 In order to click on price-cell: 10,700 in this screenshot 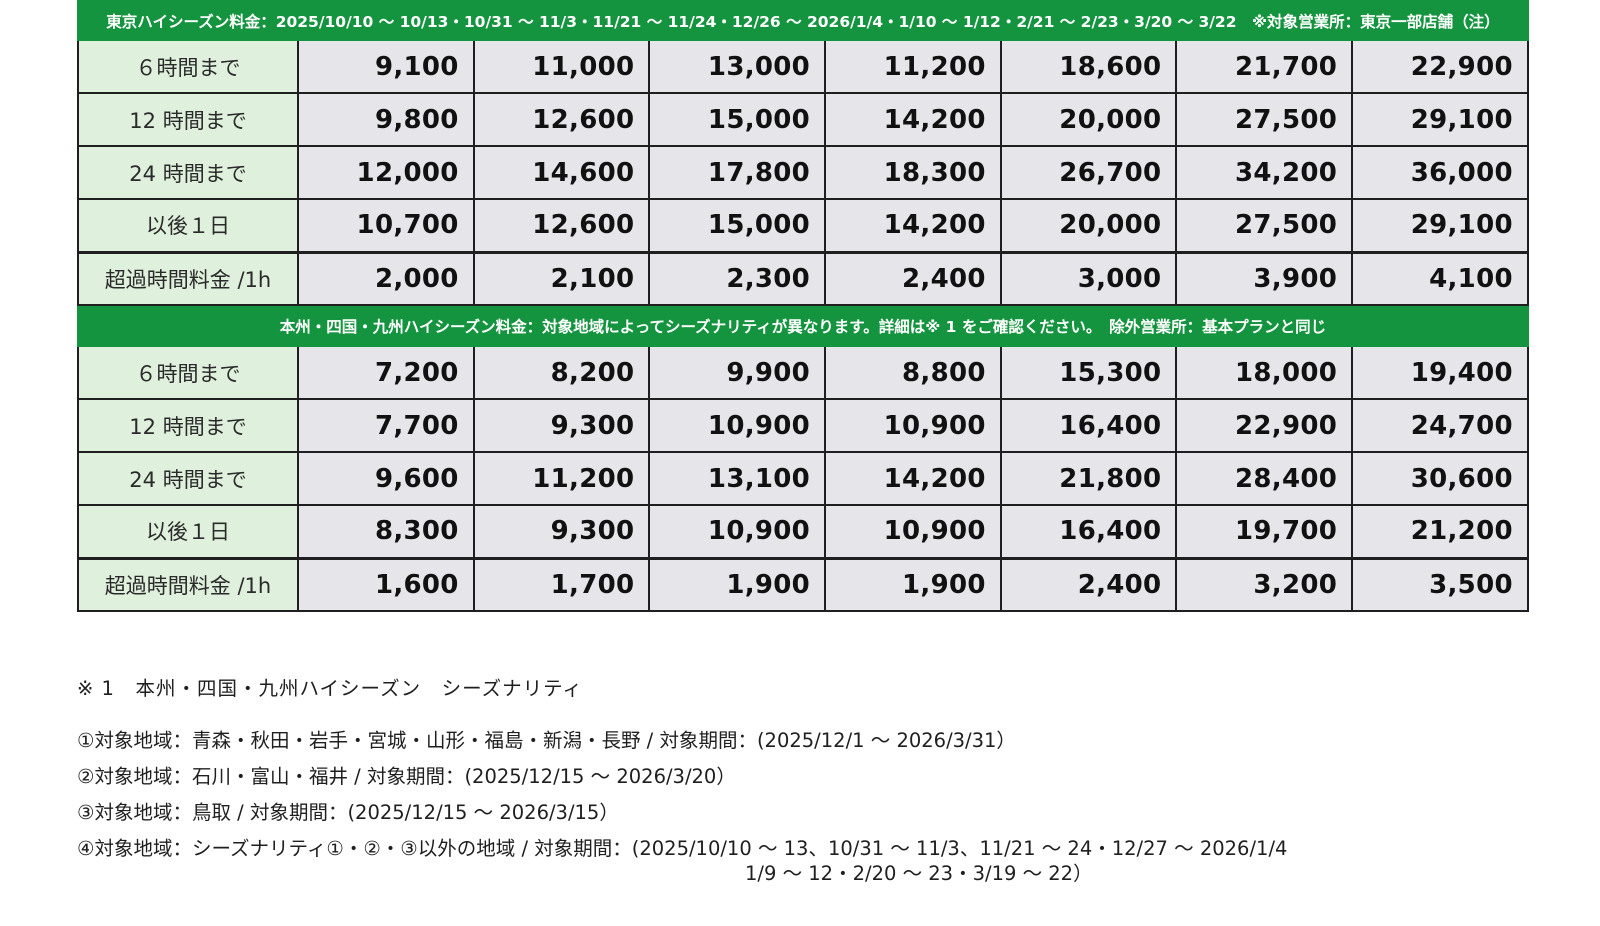, I will do `click(386, 225)`.